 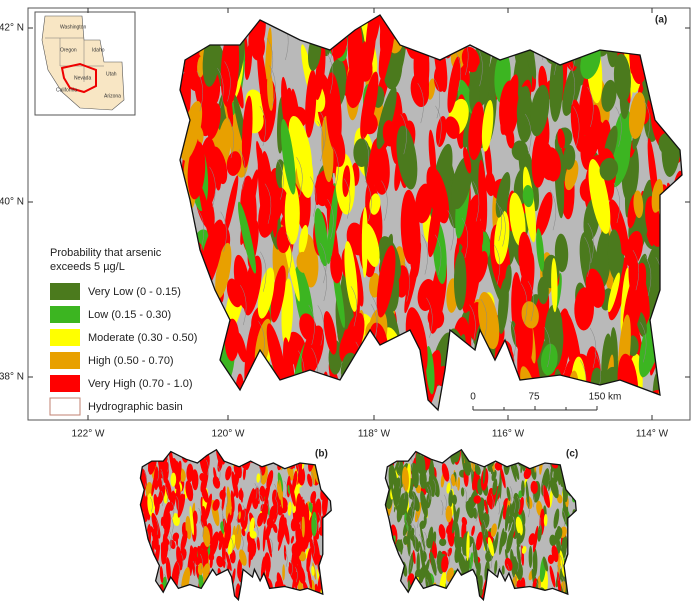 I want to click on lon-label: 116° W, so click(x=508, y=434).